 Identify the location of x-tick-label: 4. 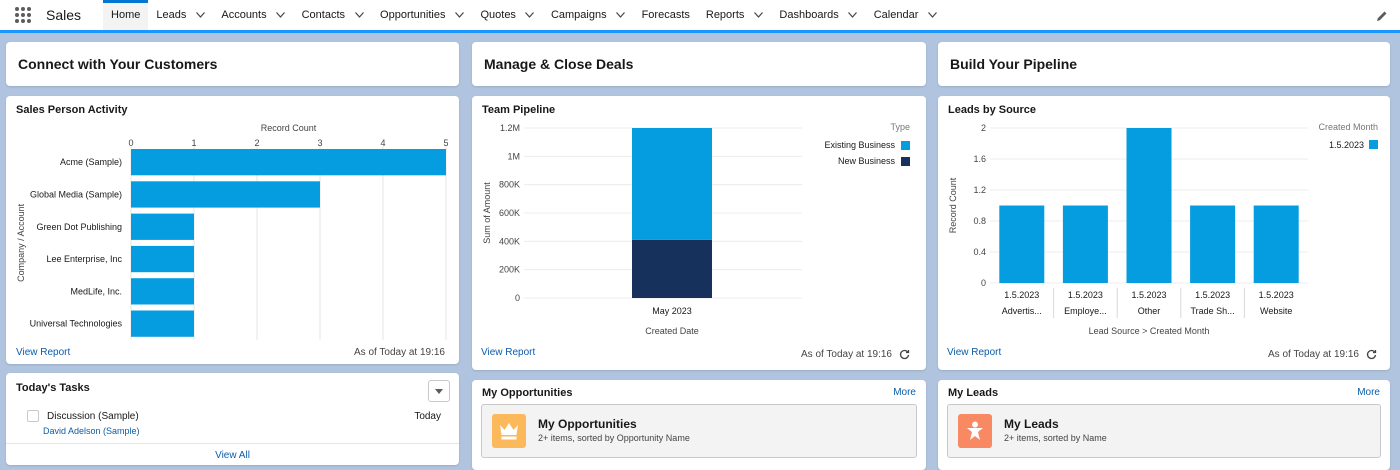
(382, 143).